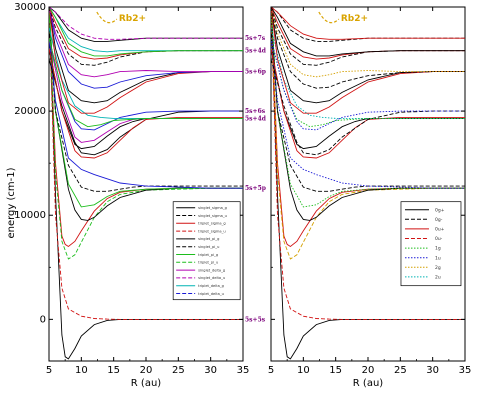  What do you see at coordinates (30, 111) in the screenshot?
I see `y-tick-label: 20000` at bounding box center [30, 111].